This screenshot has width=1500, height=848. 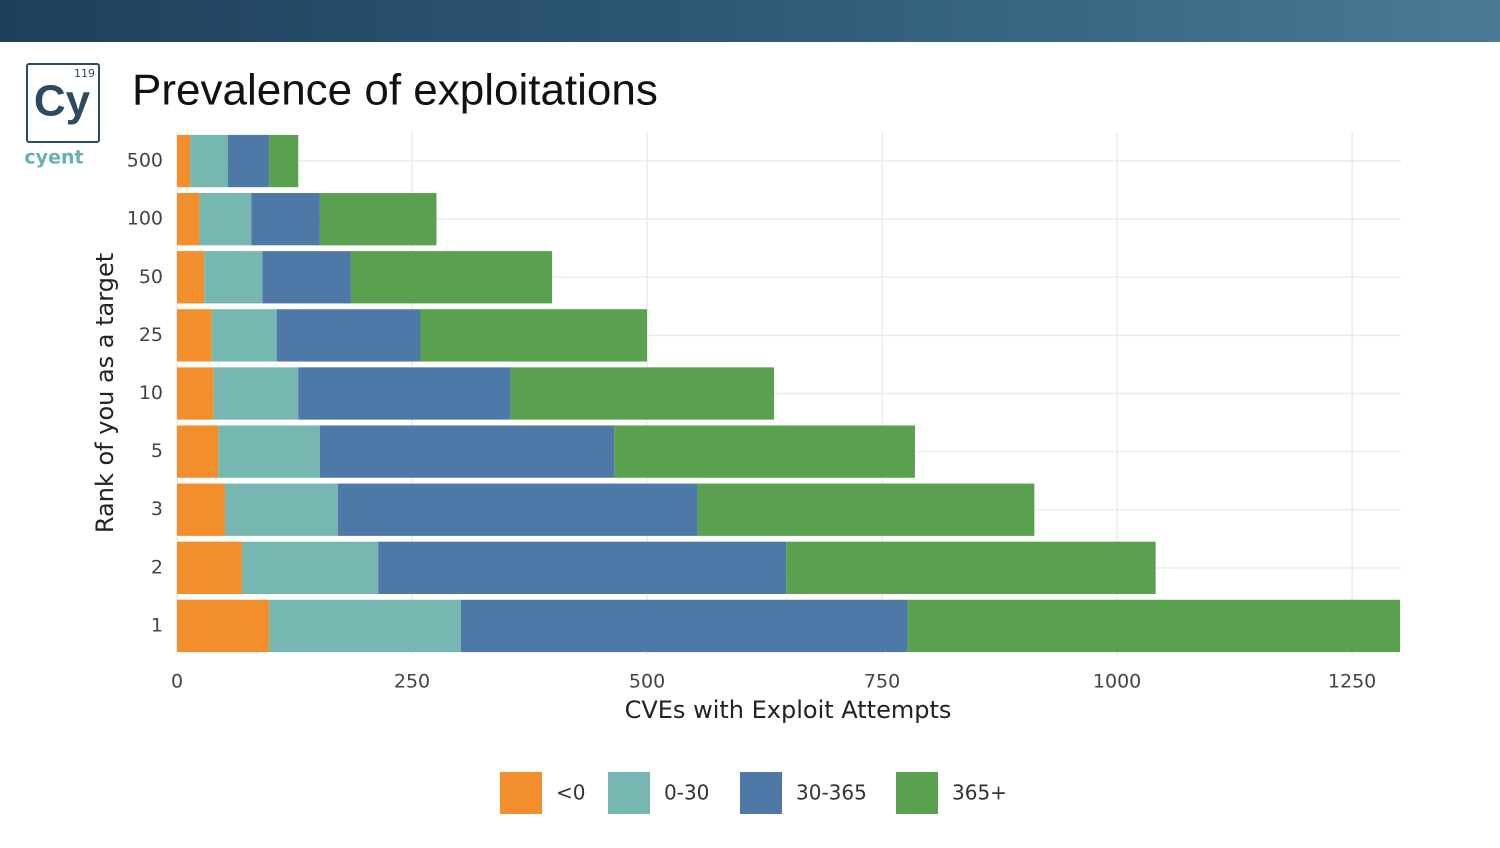 What do you see at coordinates (412, 682) in the screenshot?
I see `x-tick-label: 250` at bounding box center [412, 682].